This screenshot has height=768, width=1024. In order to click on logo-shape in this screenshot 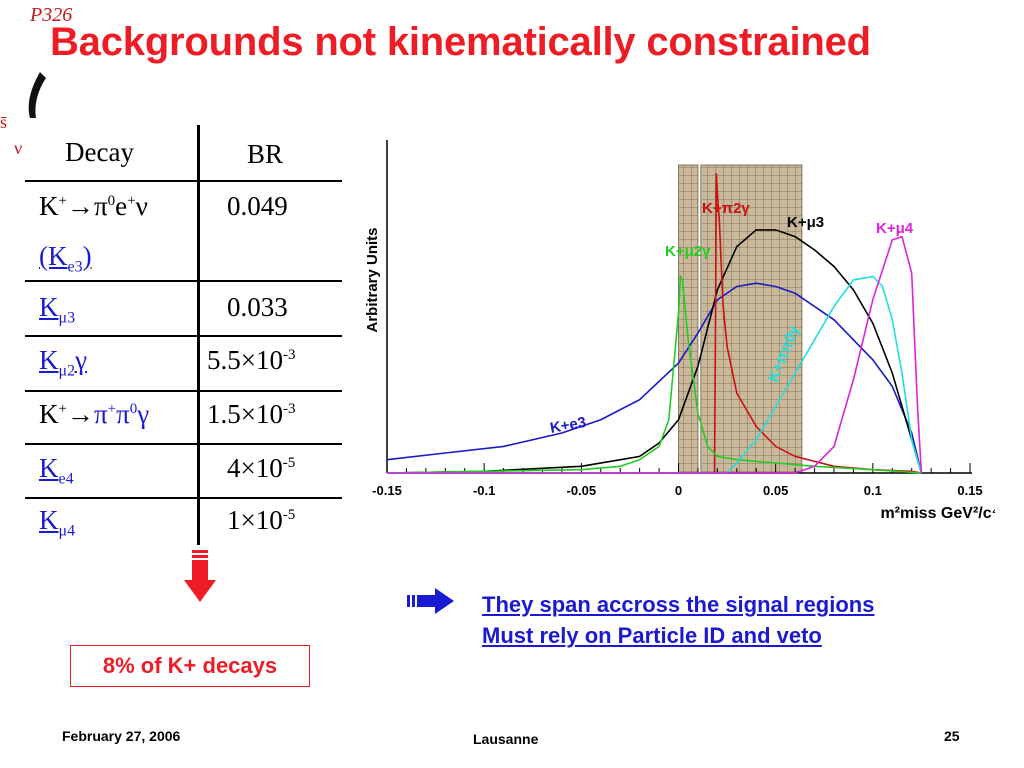, I will do `click(37, 95)`.